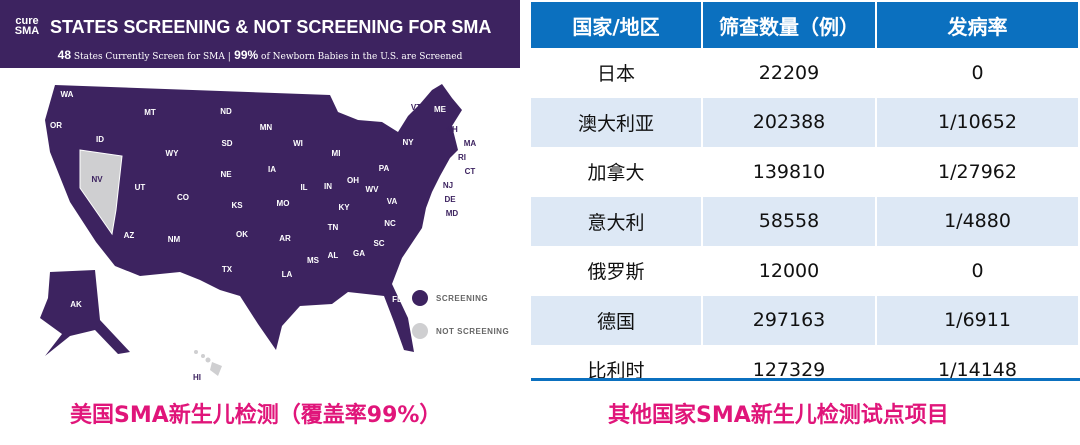  I want to click on state-label-in: IN, so click(328, 186).